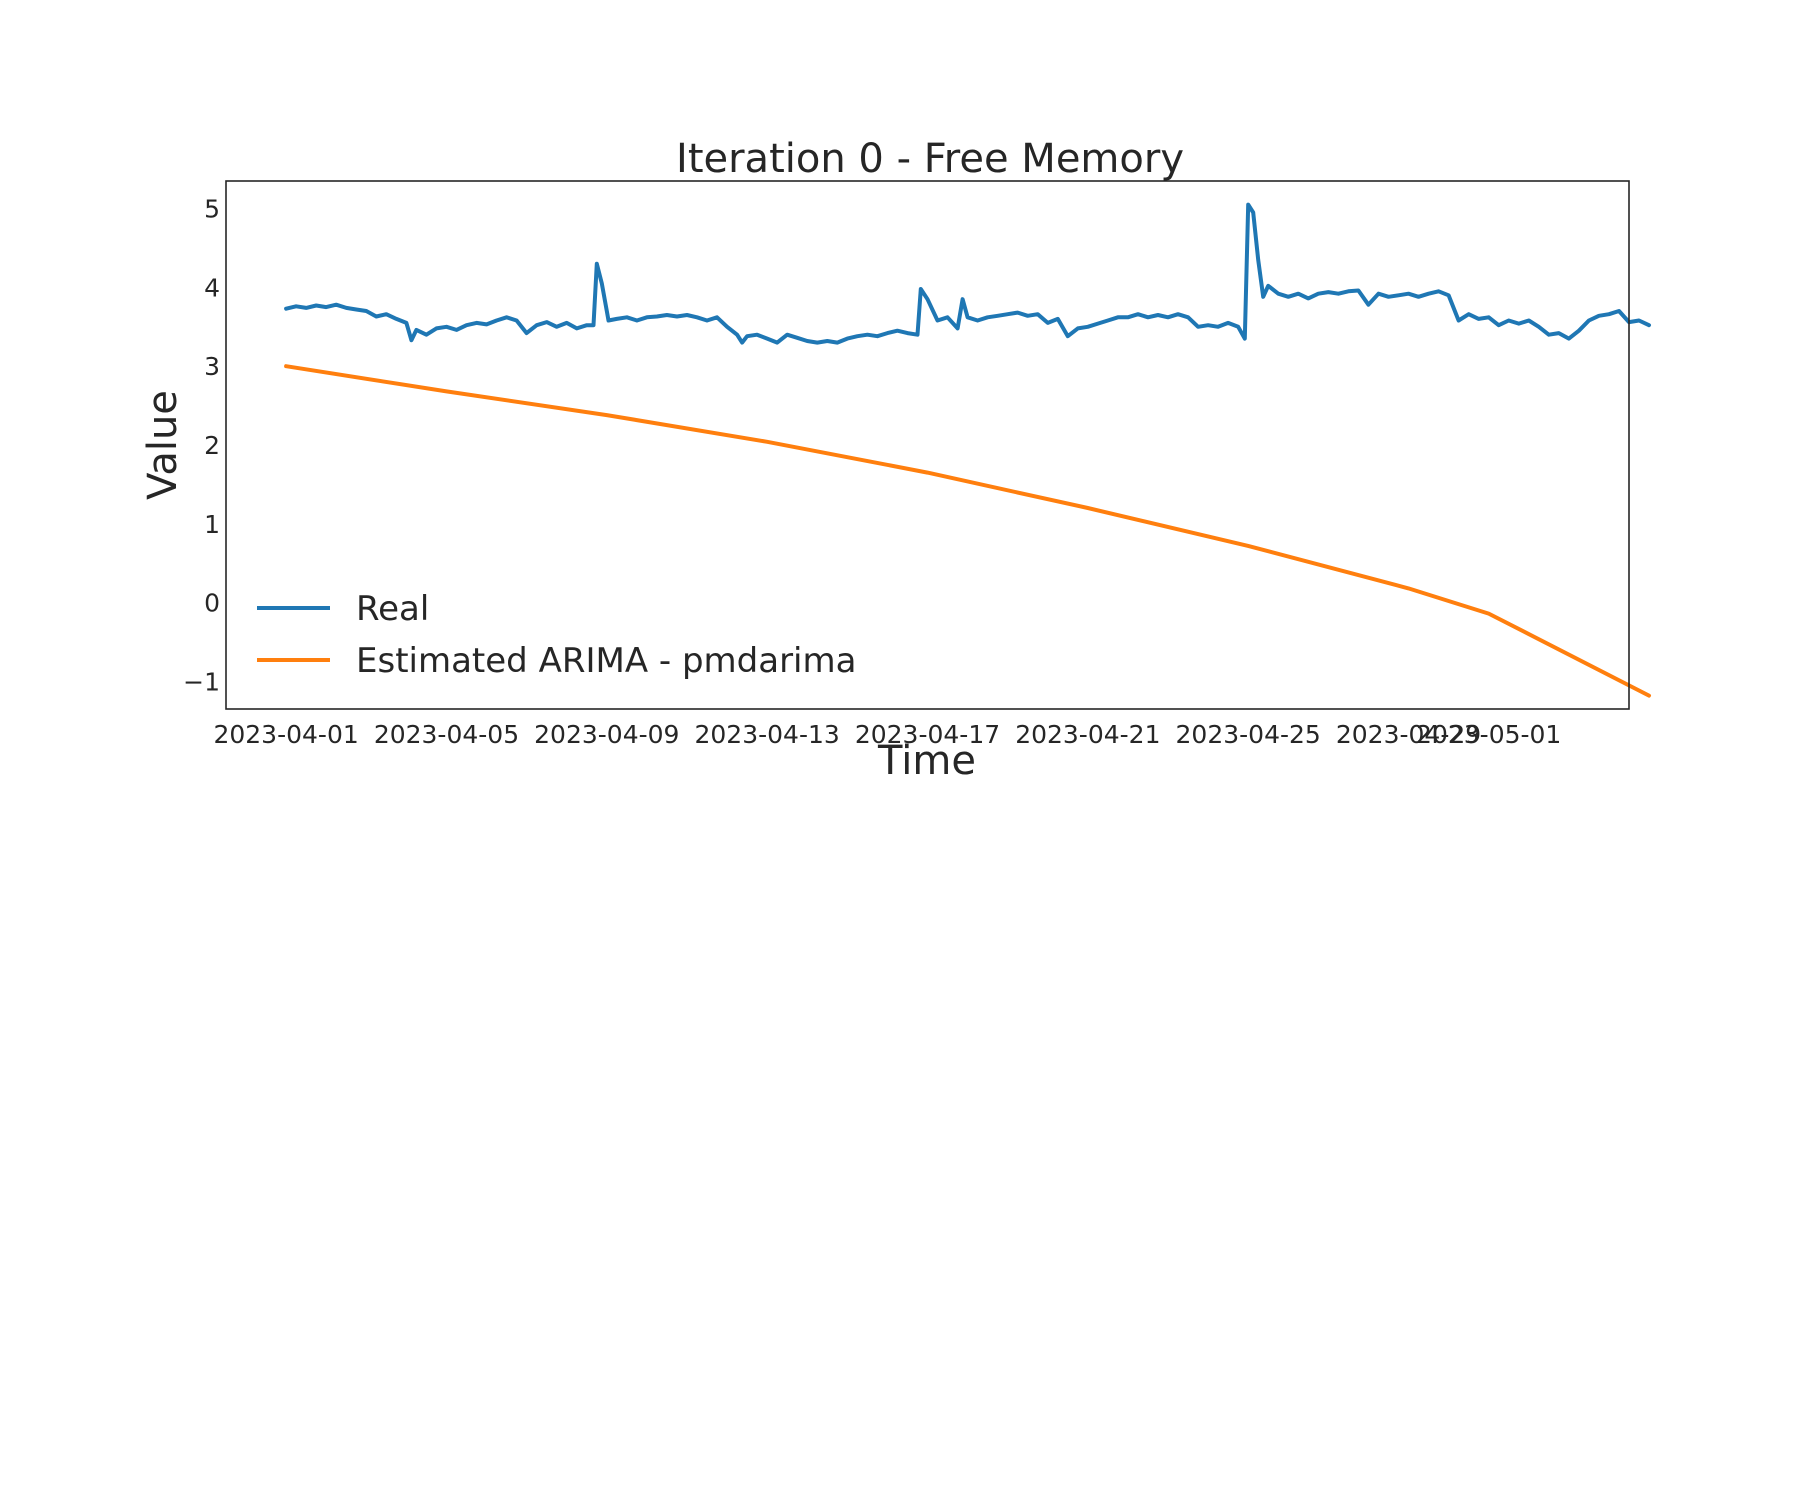 Image resolution: width=1800 pixels, height=1500 pixels. What do you see at coordinates (606, 734) in the screenshot?
I see `x-tick-label: 2023-04-09` at bounding box center [606, 734].